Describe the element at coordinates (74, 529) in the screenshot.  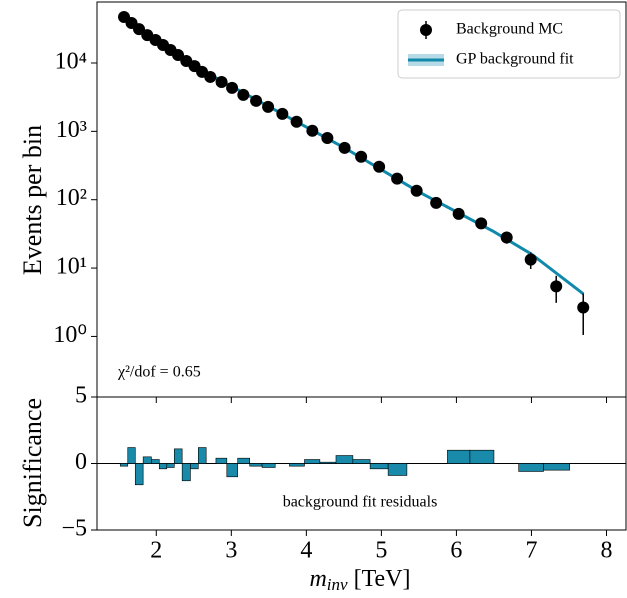
I see `y-tick-label: −5` at that location.